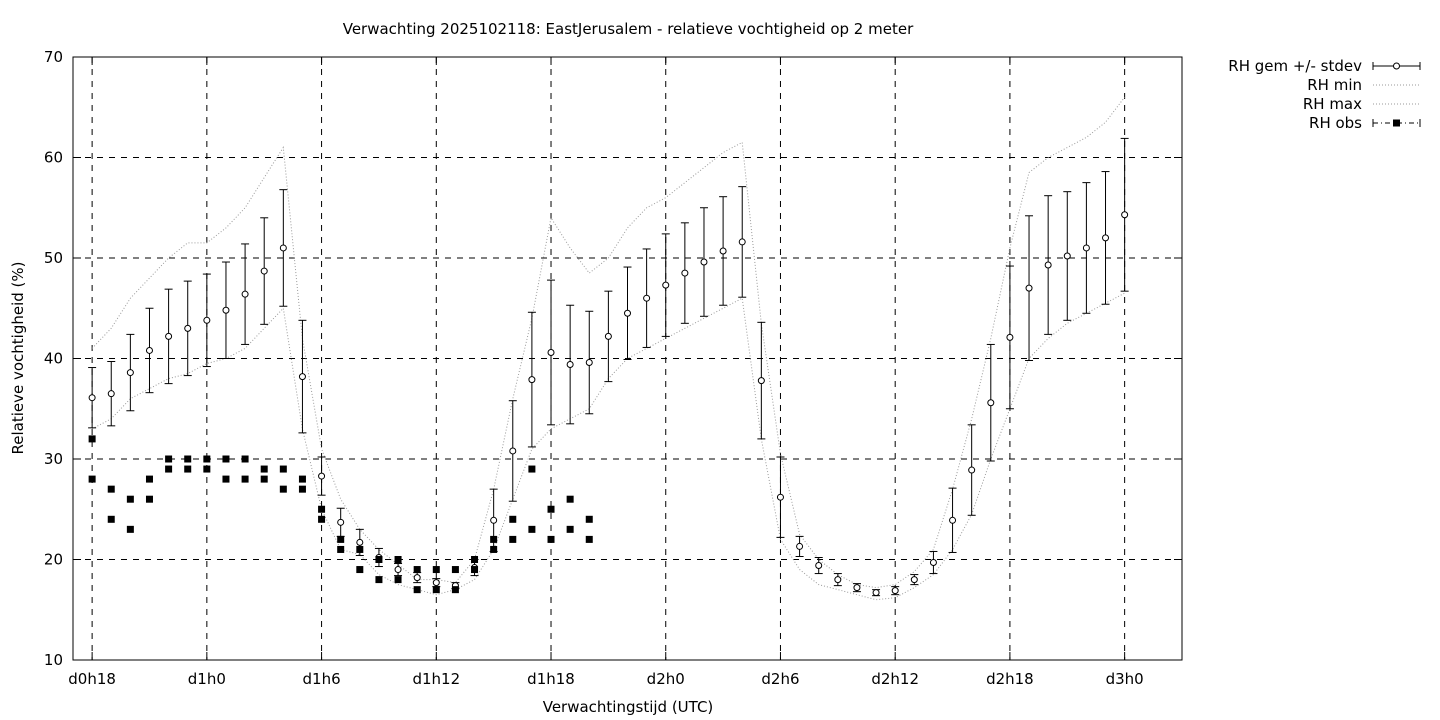  I want to click on x-tick-label: d1h12, so click(436, 679).